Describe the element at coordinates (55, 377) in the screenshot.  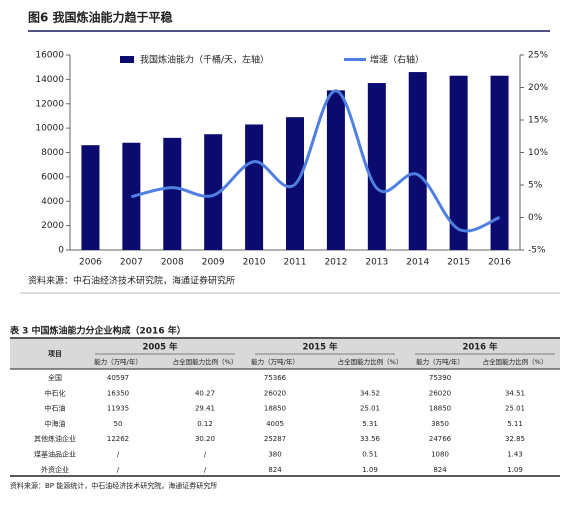
I see `table-cell: 全国` at that location.